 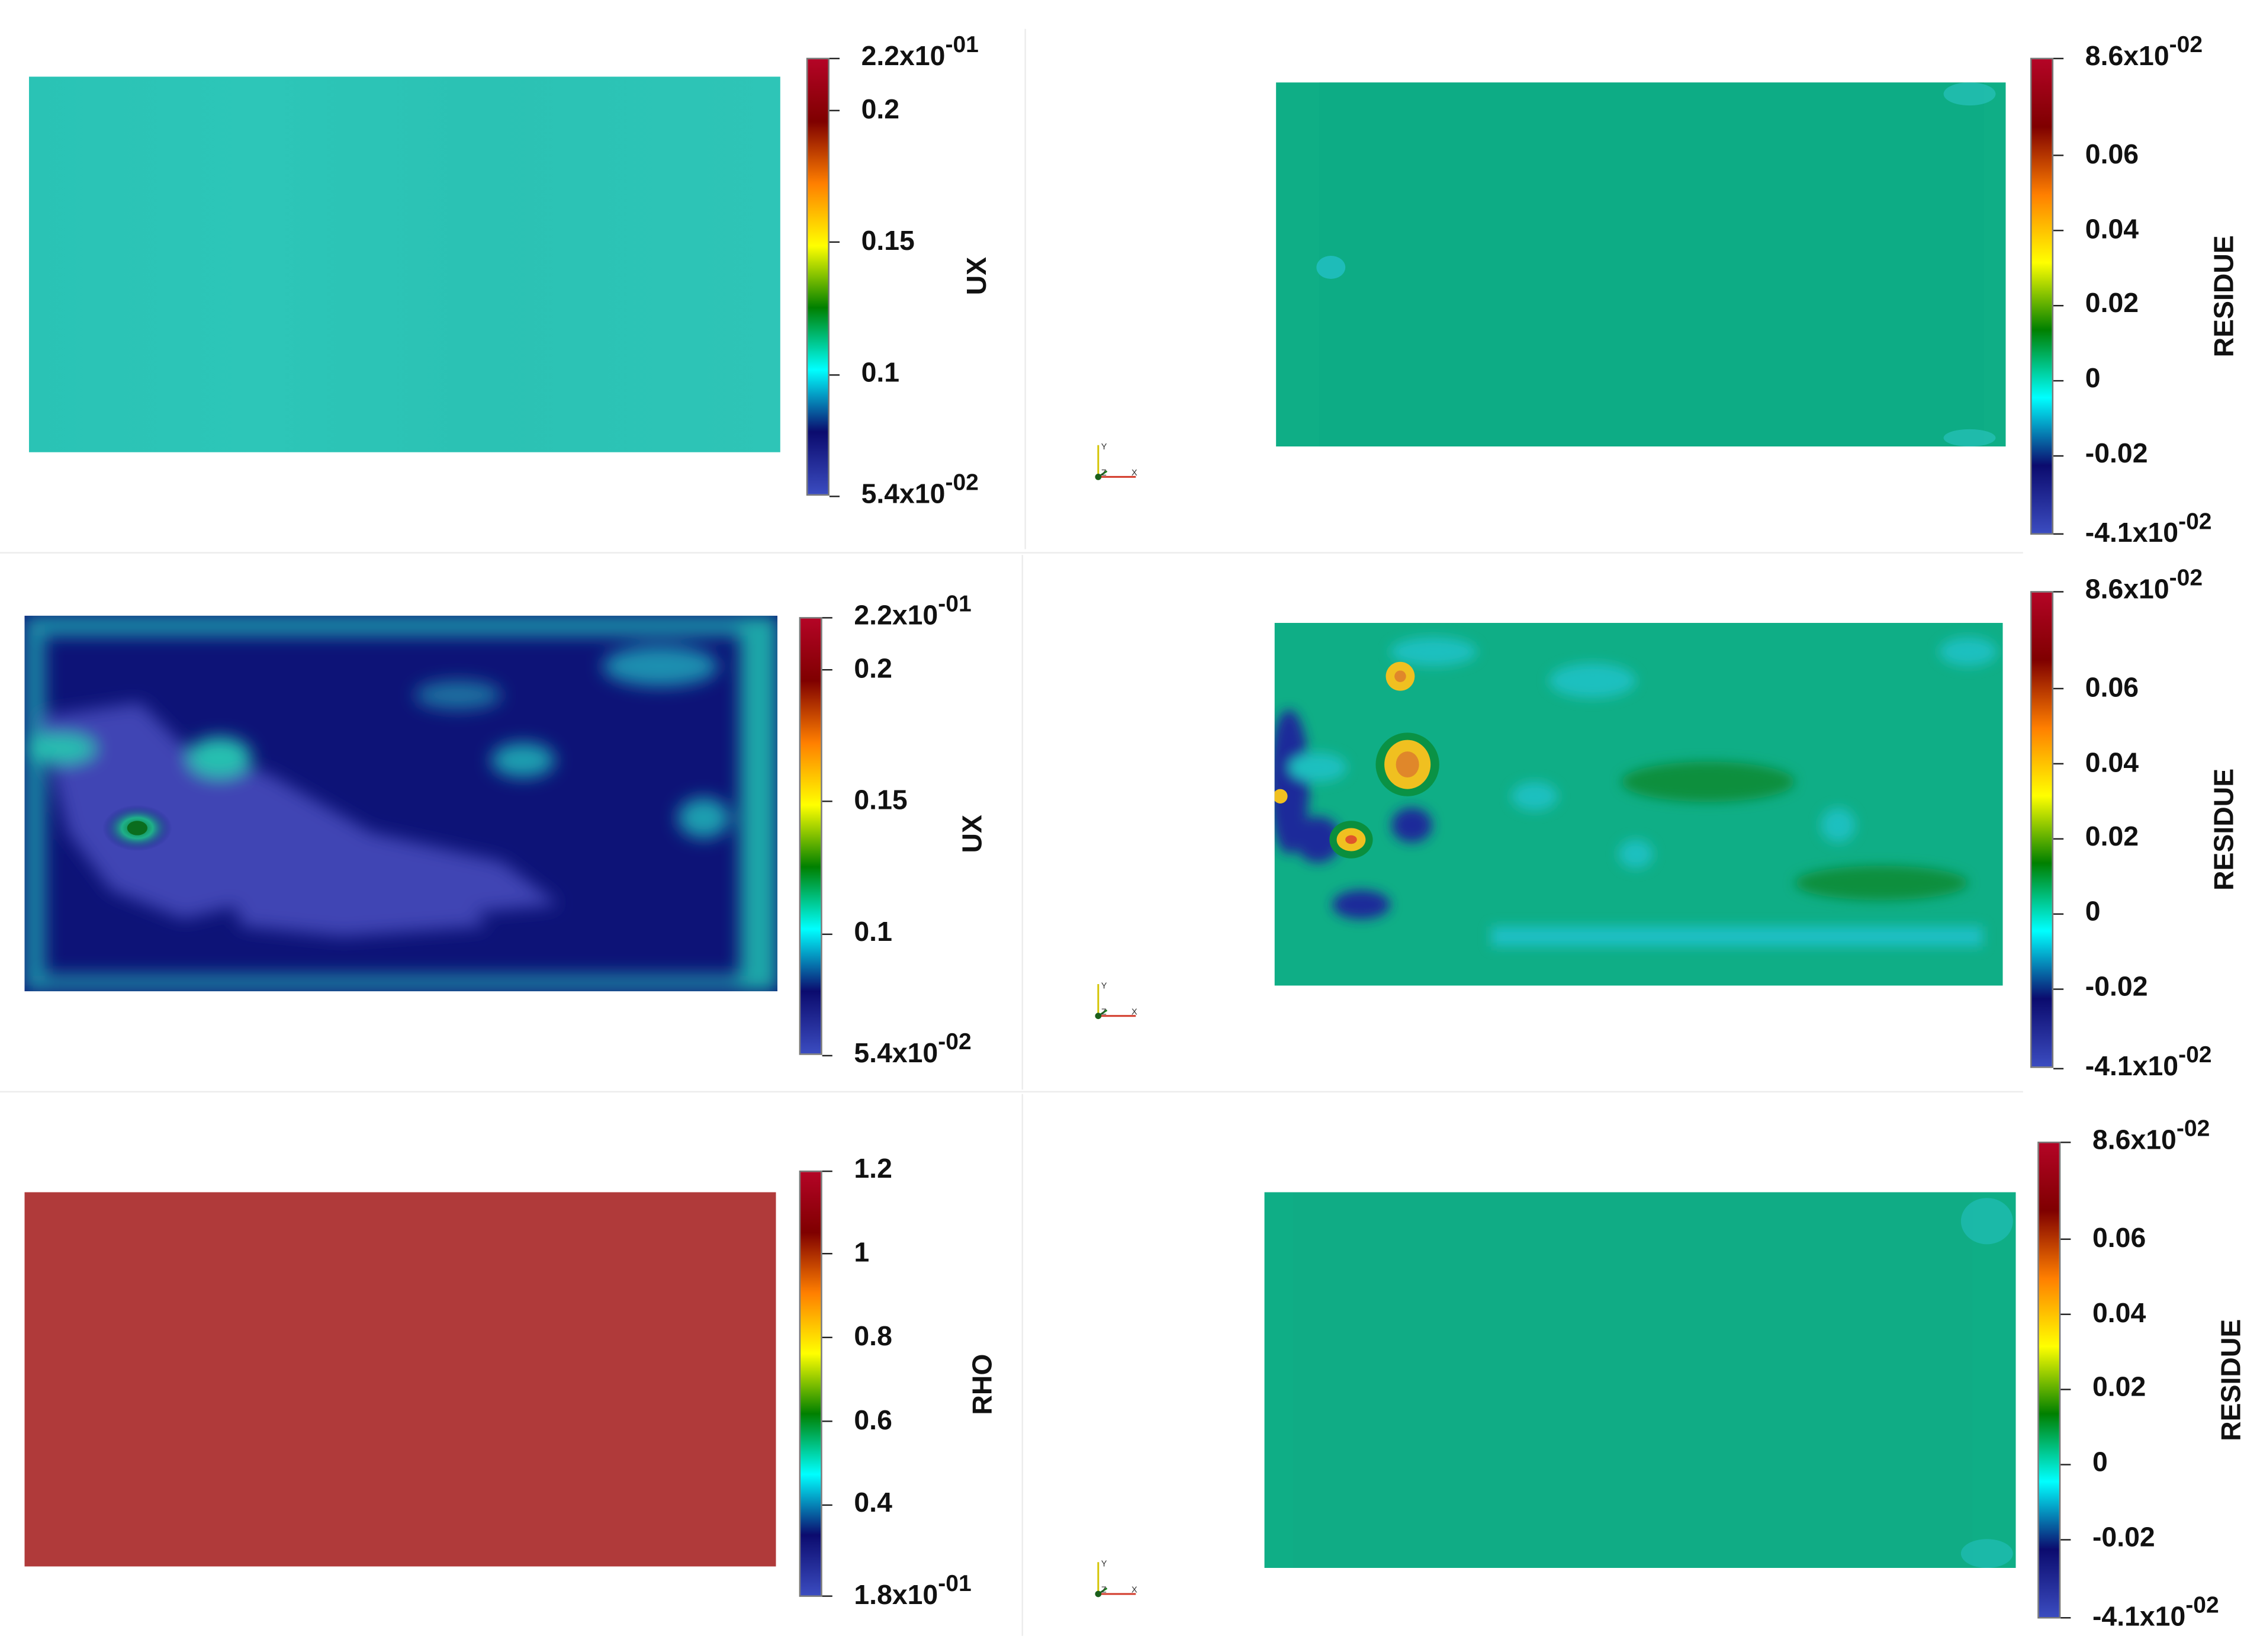 I want to click on residue-field-row3, so click(x=1640, y=1380).